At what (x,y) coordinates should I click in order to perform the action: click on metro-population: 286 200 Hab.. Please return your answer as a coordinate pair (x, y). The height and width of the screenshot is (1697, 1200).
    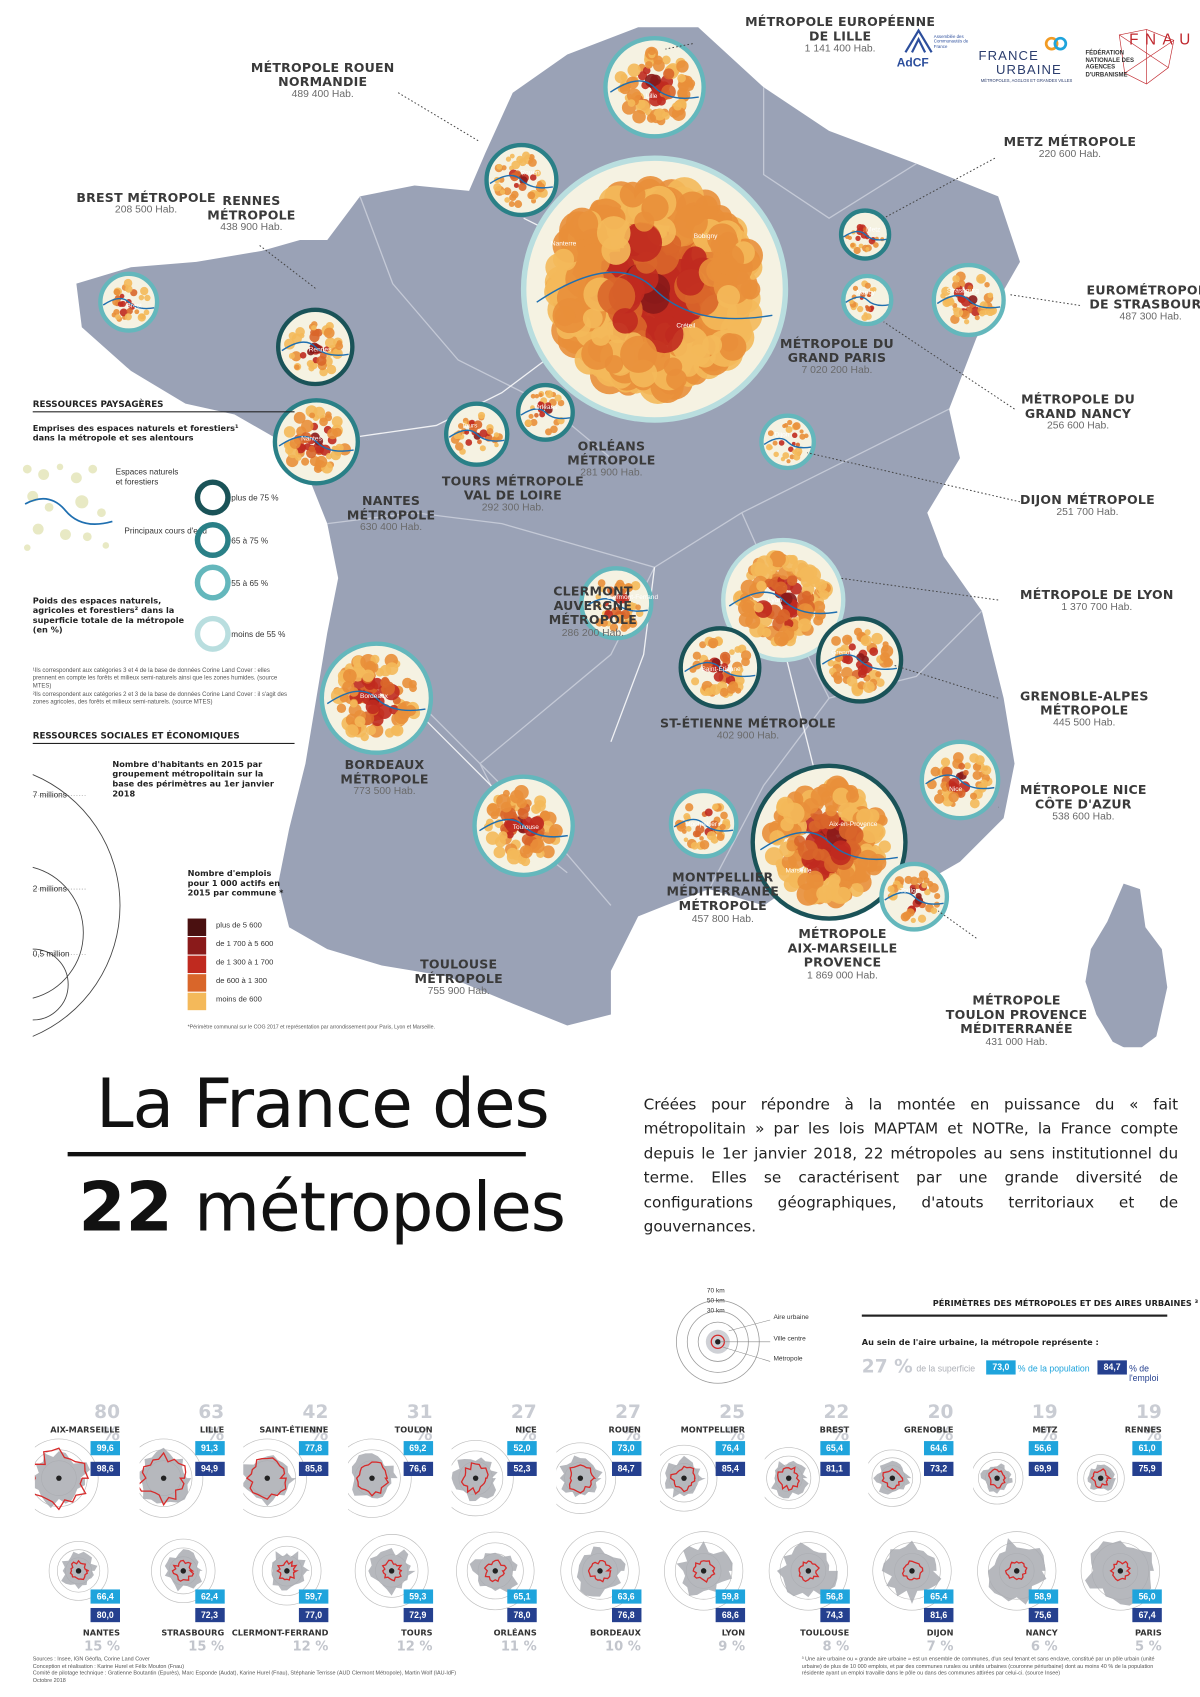
    Looking at the image, I should click on (592, 632).